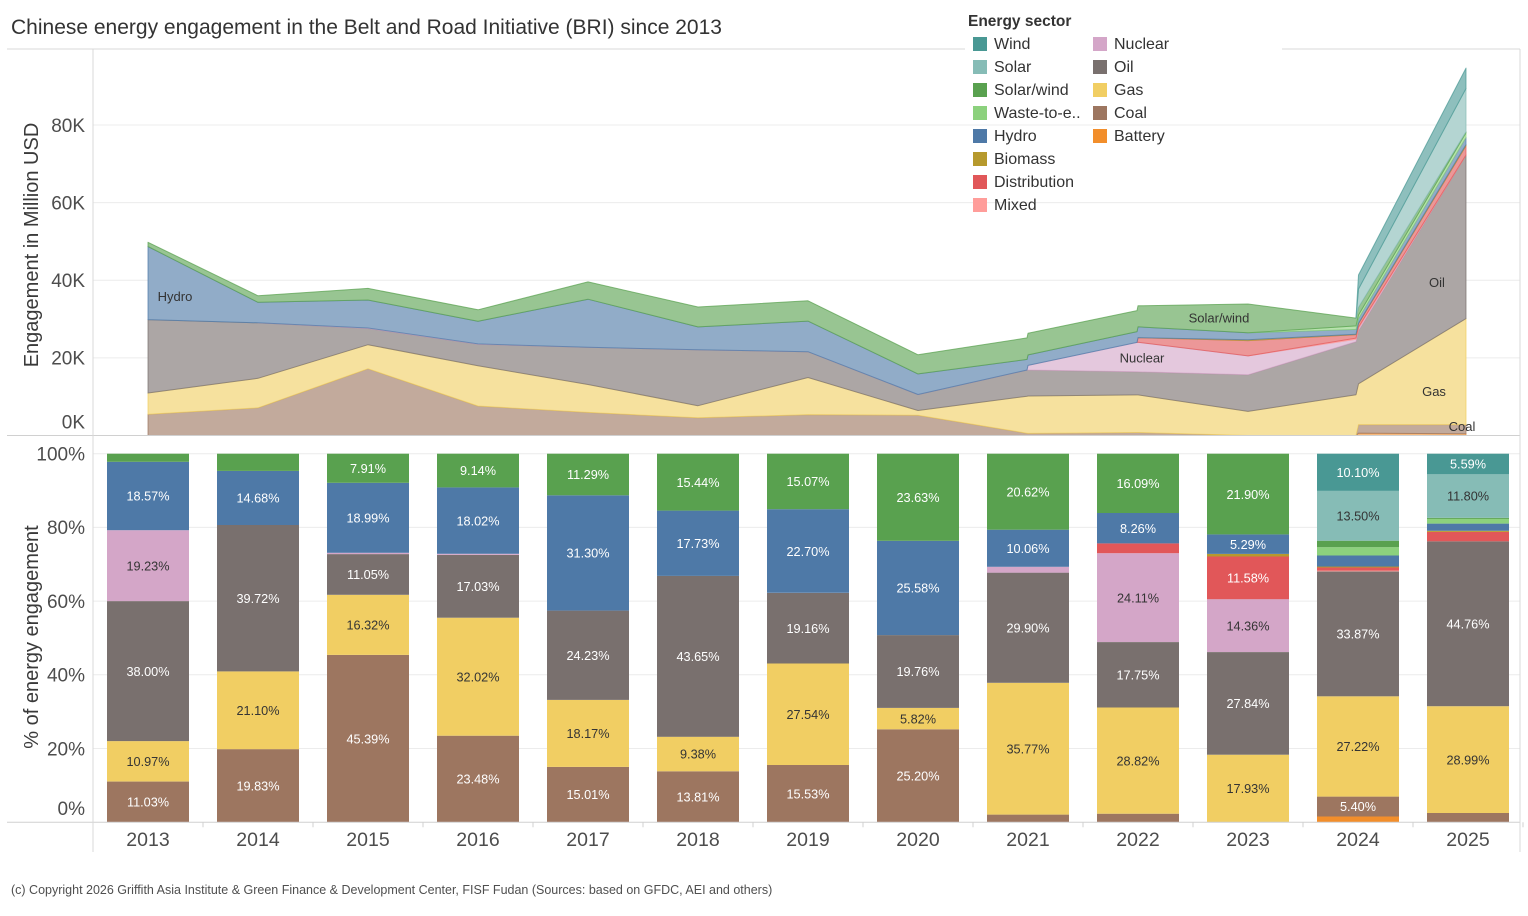  I want to click on svg-text: 27.22%, so click(1357, 747).